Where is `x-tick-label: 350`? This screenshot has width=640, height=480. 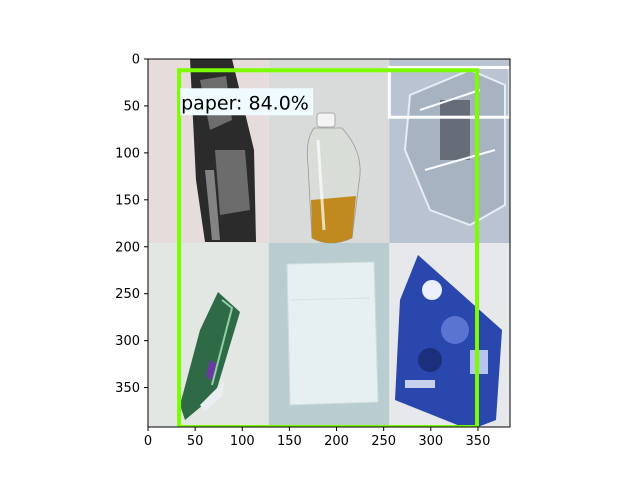 x-tick-label: 350 is located at coordinates (478, 441).